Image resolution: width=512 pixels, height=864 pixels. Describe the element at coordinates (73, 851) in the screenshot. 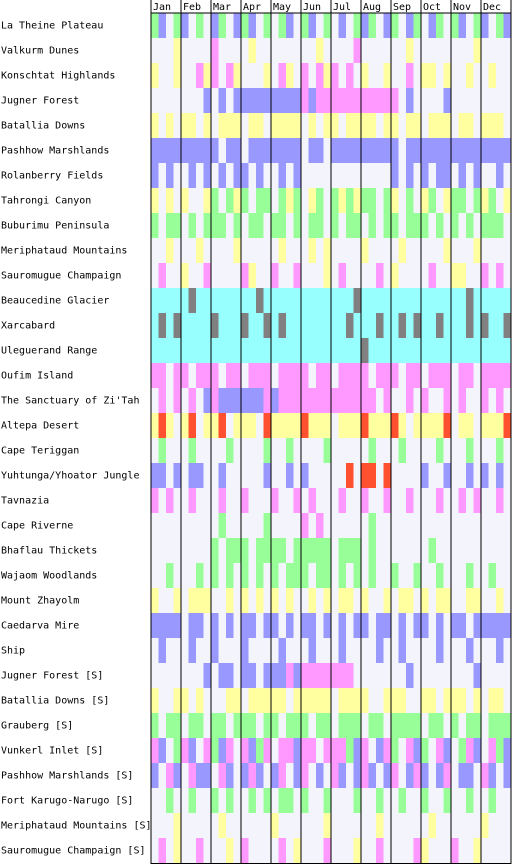

I see `zone-label: Sauromugue Champaign [S]` at that location.